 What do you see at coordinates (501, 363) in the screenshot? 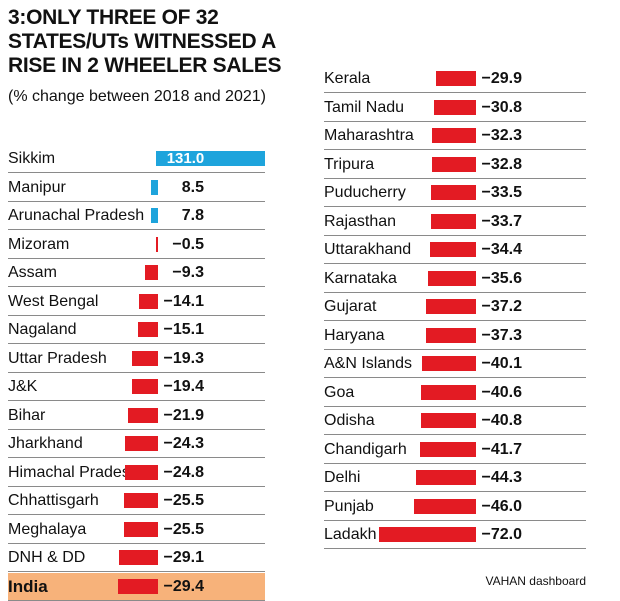
I see `value-label: −40.1` at bounding box center [501, 363].